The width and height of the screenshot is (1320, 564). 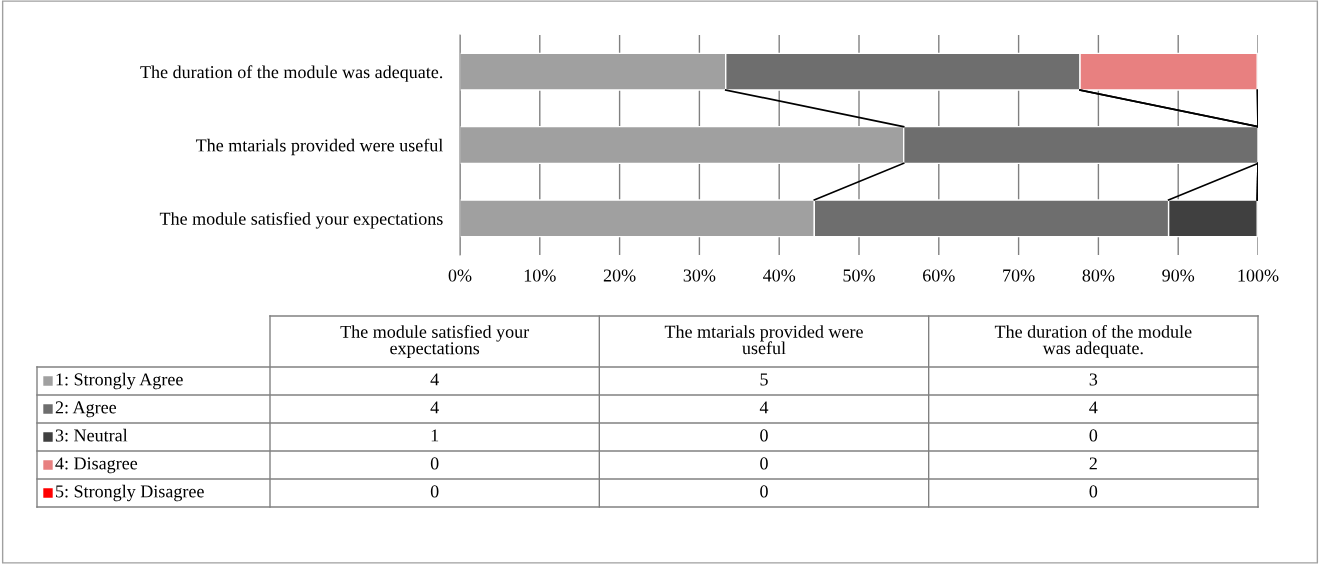 I want to click on x-tick-label: 40%, so click(x=779, y=275).